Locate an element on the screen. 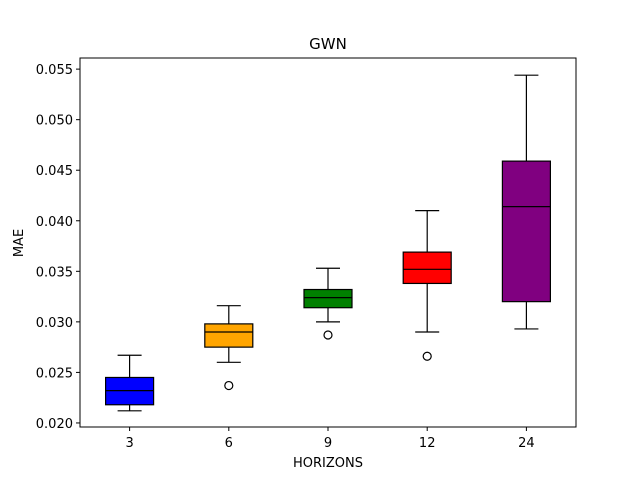 This screenshot has height=480, width=640. x-tick-label: 3 is located at coordinates (129, 443).